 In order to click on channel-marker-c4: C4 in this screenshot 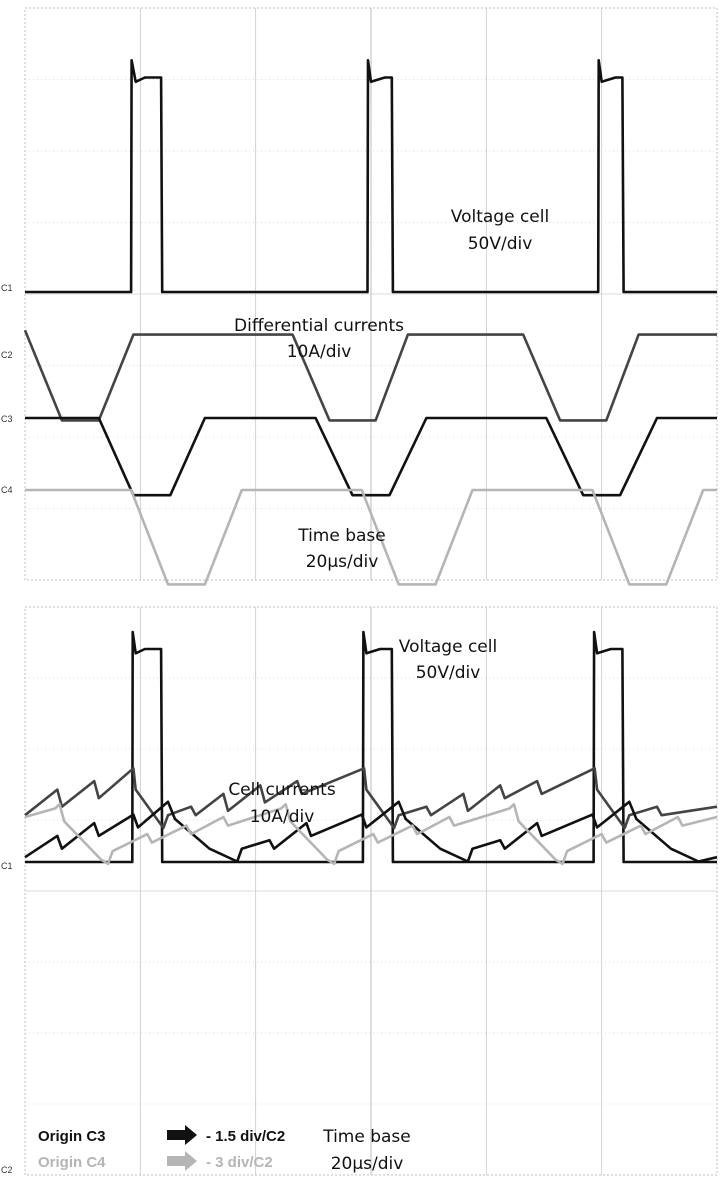, I will do `click(7, 490)`.